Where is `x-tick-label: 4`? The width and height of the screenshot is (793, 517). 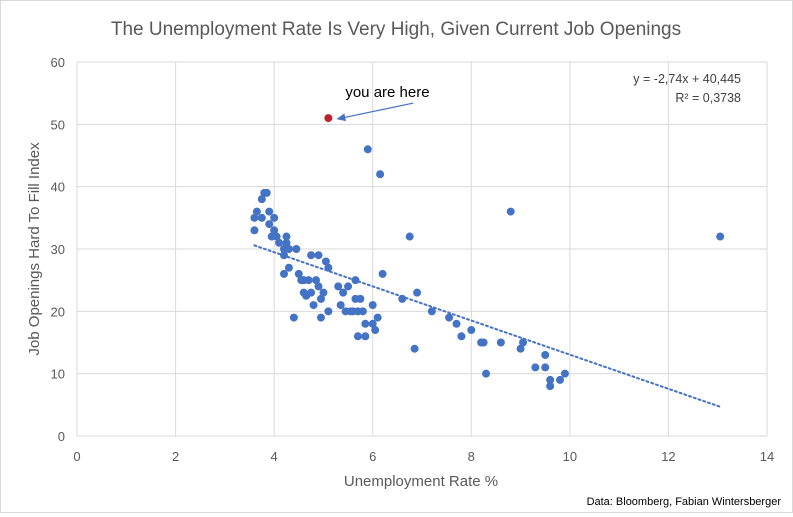
x-tick-label: 4 is located at coordinates (274, 456).